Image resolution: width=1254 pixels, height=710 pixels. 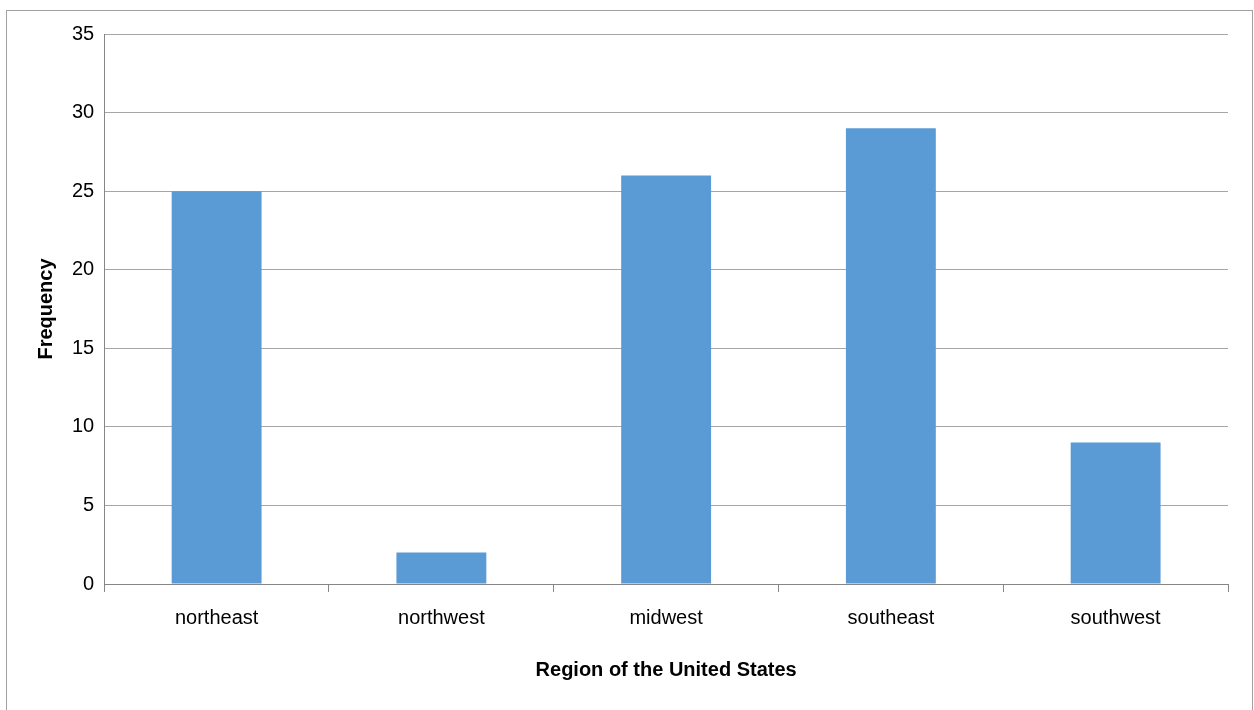 I want to click on y-tick-label: 35, so click(x=83, y=32).